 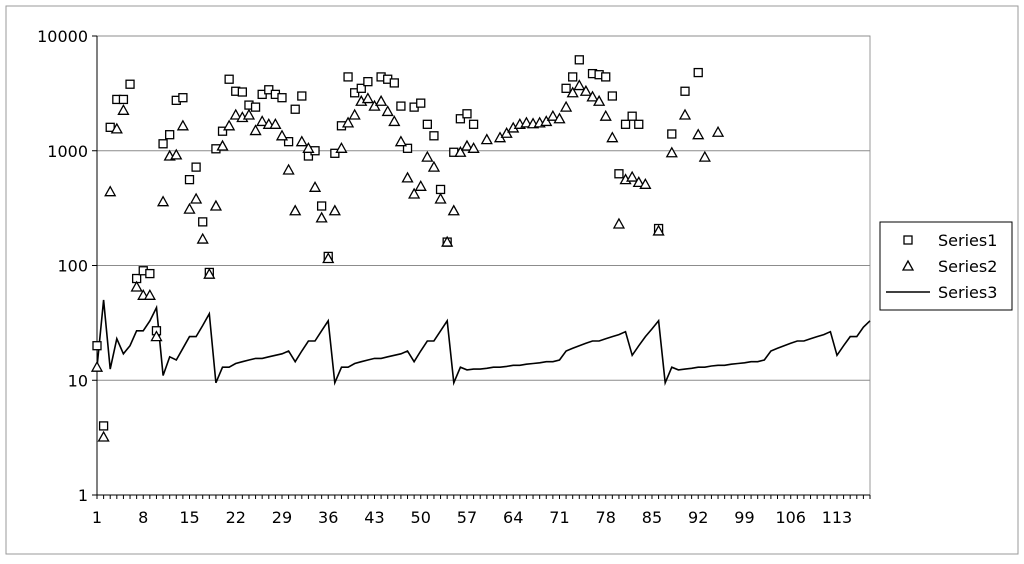 I want to click on y-tick-label: 1, so click(x=83, y=495).